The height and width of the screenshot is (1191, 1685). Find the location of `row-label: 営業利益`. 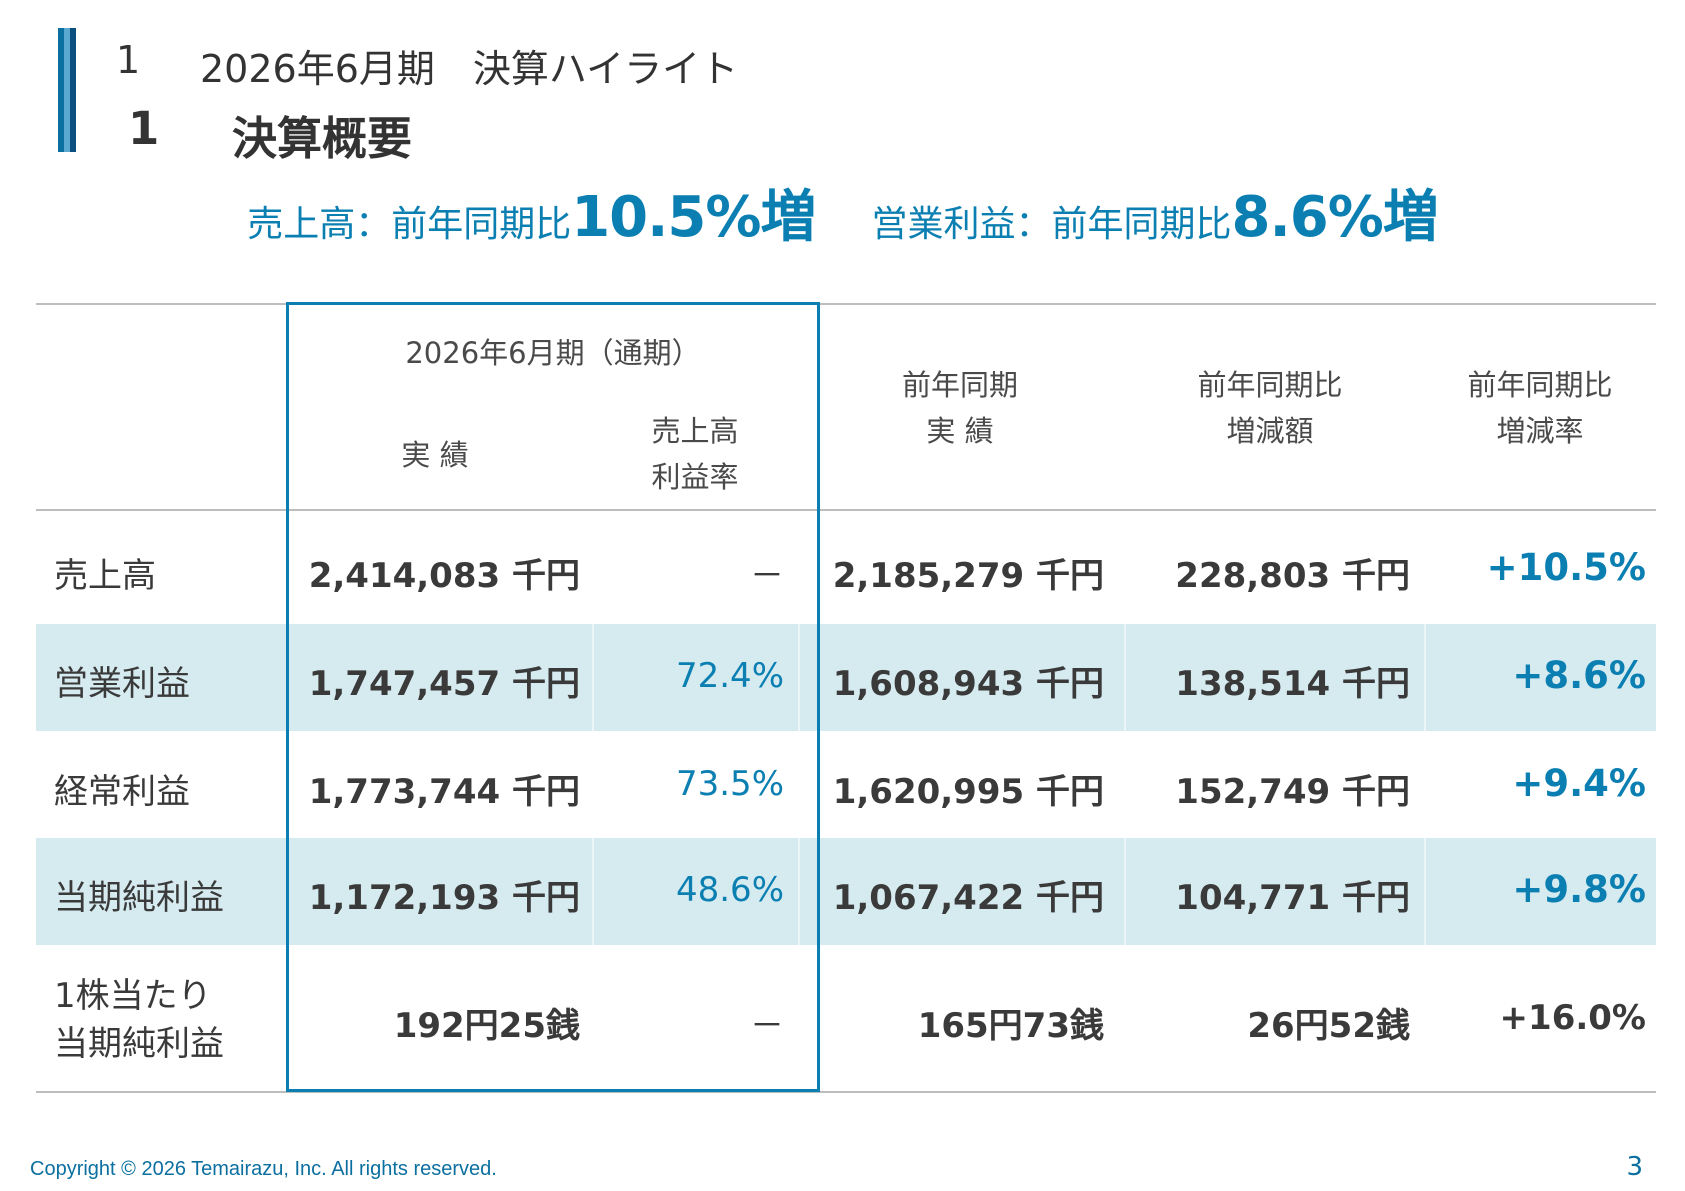

row-label: 営業利益 is located at coordinates (122, 684).